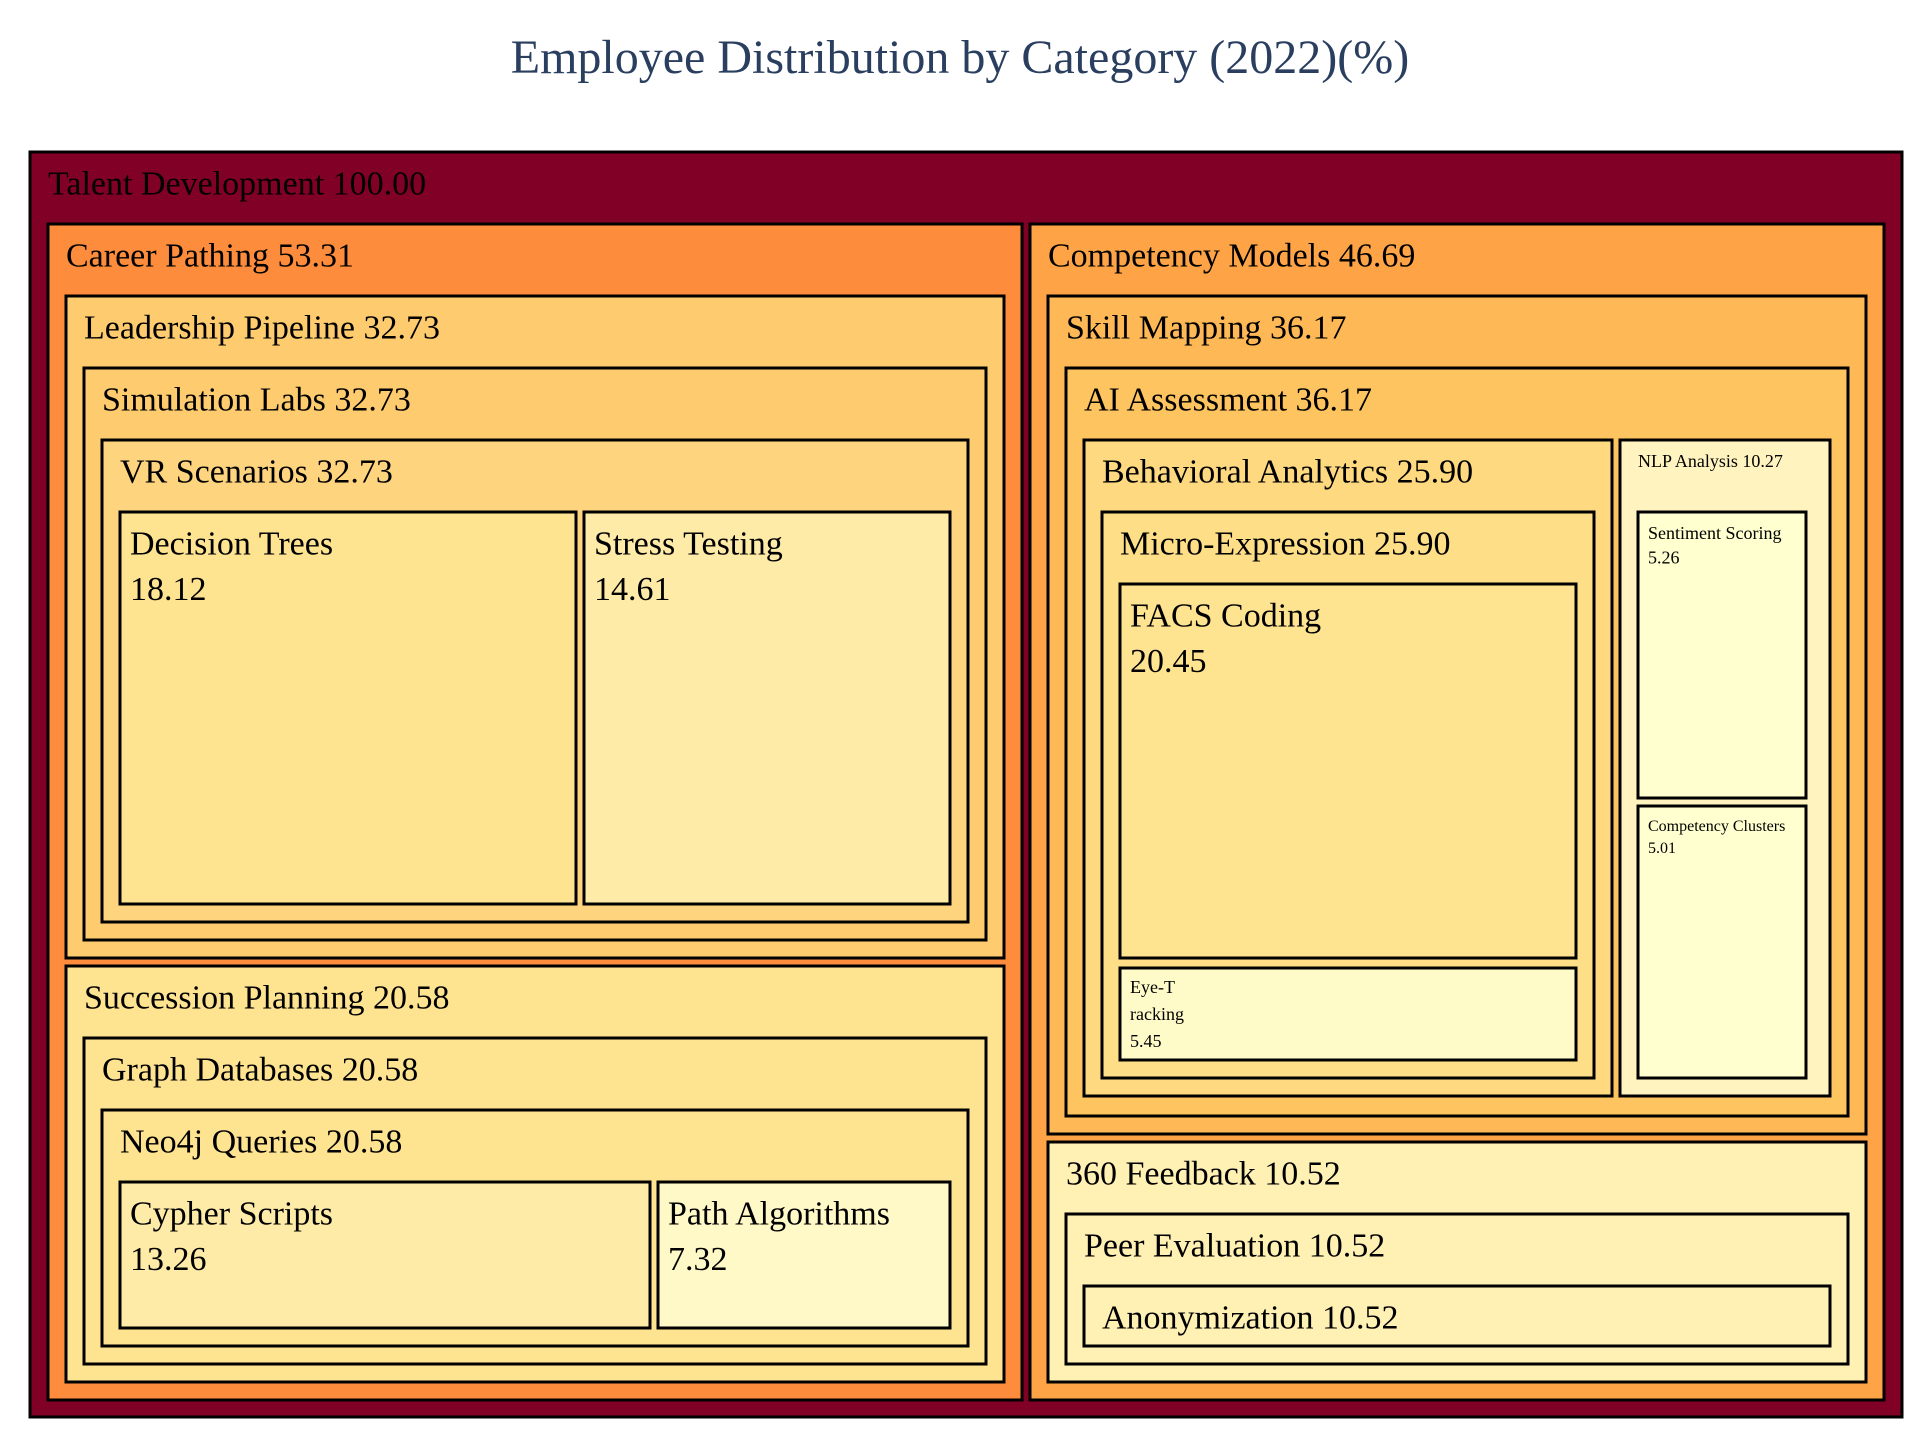  What do you see at coordinates (385, 1255) in the screenshot?
I see `node-cypher-scripts: Cypher Scripts 13.26` at bounding box center [385, 1255].